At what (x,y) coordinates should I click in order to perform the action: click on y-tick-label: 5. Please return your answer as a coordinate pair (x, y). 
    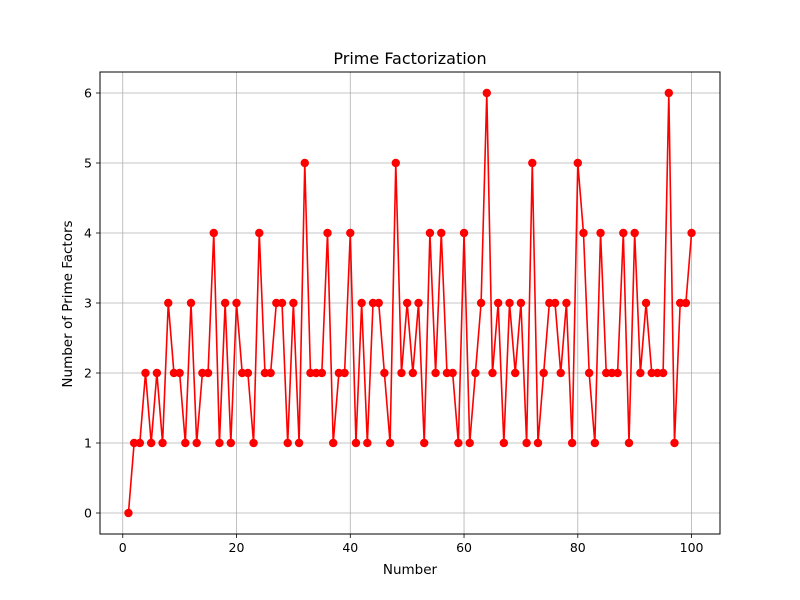
    Looking at the image, I should click on (88, 163).